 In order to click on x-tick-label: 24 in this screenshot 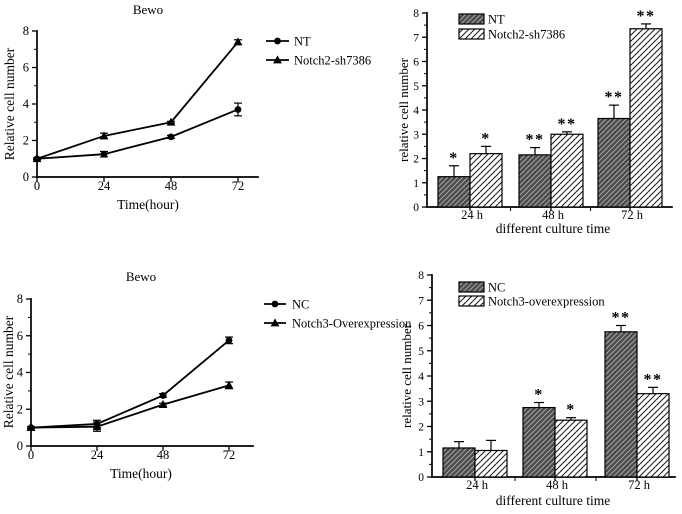, I will do `click(104, 186)`.